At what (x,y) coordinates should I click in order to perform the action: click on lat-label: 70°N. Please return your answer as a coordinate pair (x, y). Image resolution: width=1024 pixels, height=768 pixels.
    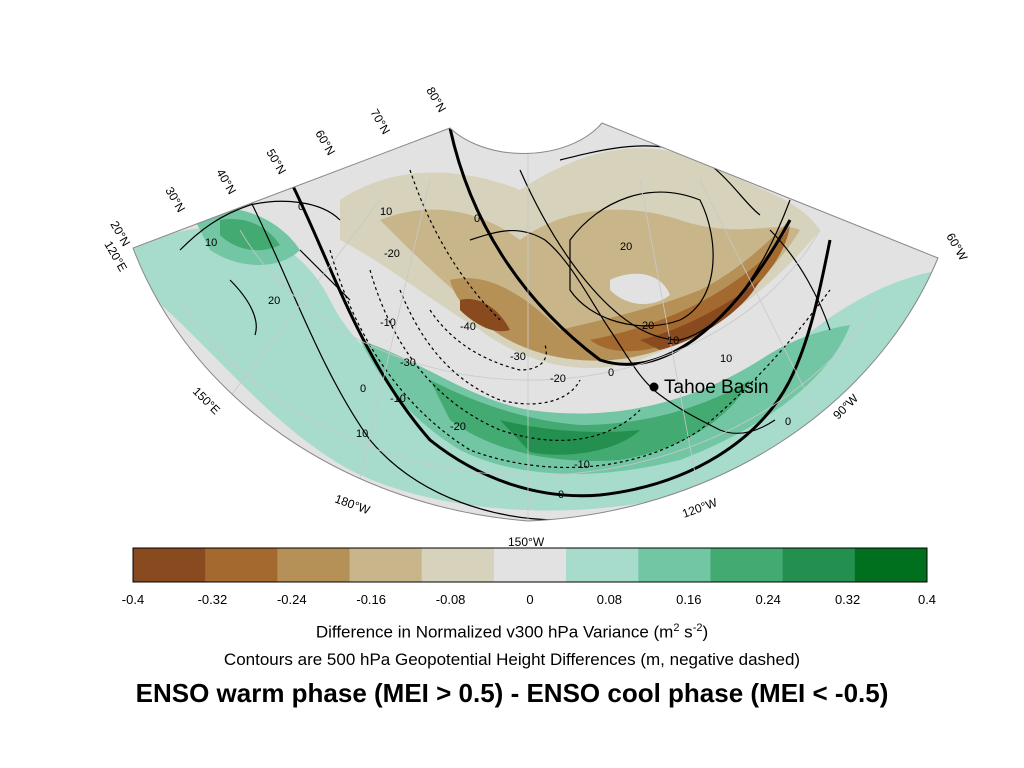
    Looking at the image, I should click on (380, 122).